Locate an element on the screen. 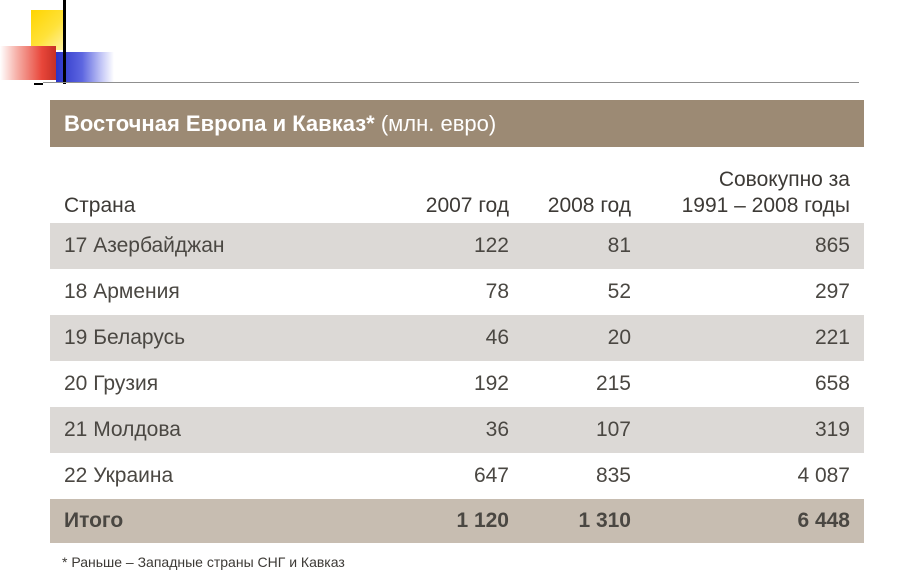 The width and height of the screenshot is (897, 584). logo-red-square is located at coordinates (28, 63).